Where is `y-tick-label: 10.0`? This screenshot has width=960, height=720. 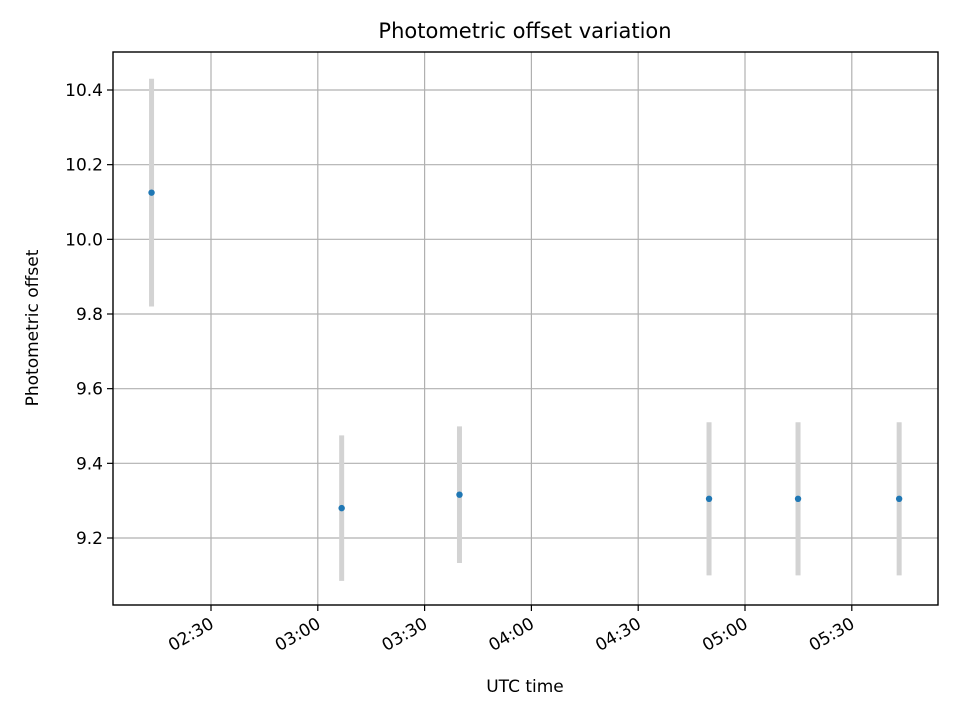 y-tick-label: 10.0 is located at coordinates (84, 240).